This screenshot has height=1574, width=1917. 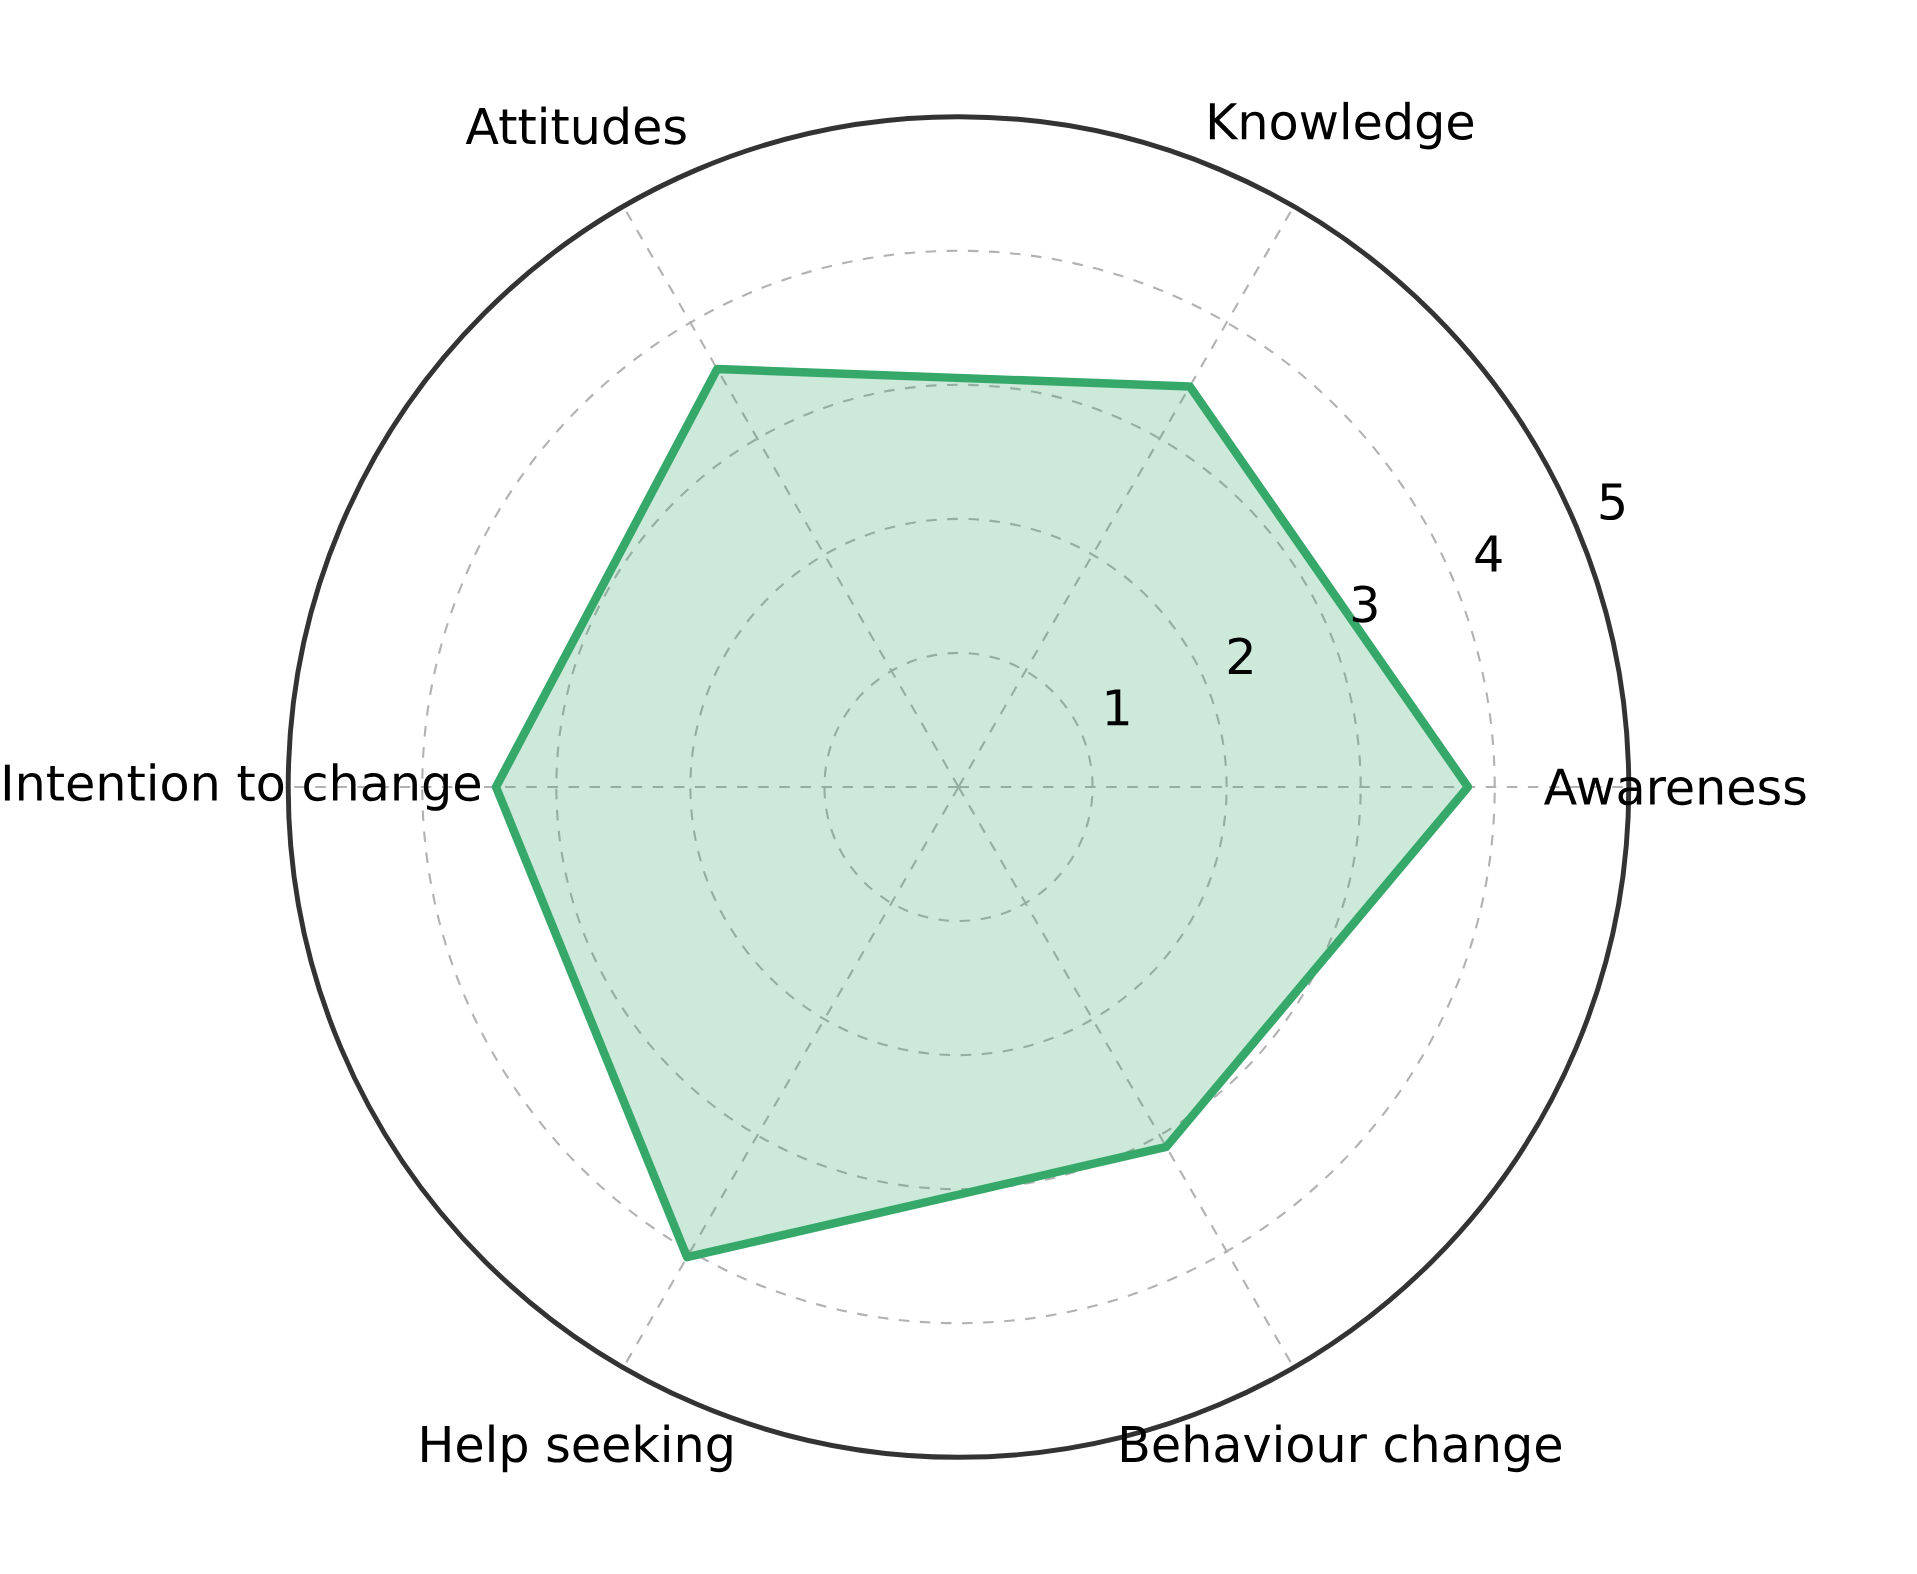 What do you see at coordinates (577, 1448) in the screenshot?
I see `spoke-label: Help seeking` at bounding box center [577, 1448].